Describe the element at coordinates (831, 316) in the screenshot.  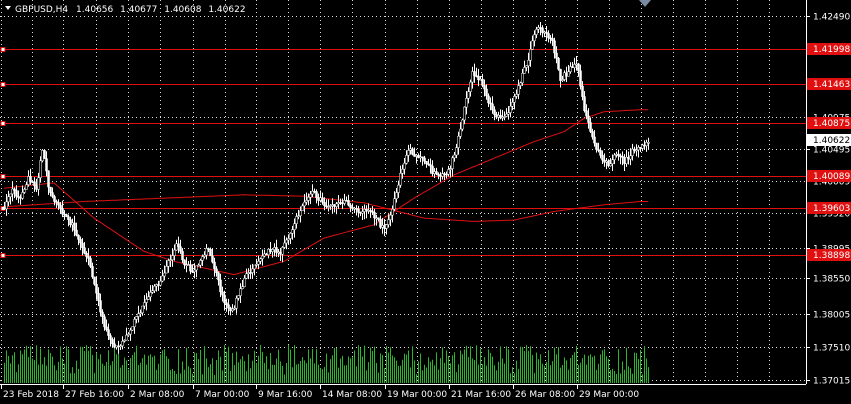
I see `price-tick-label: 1.38005` at that location.